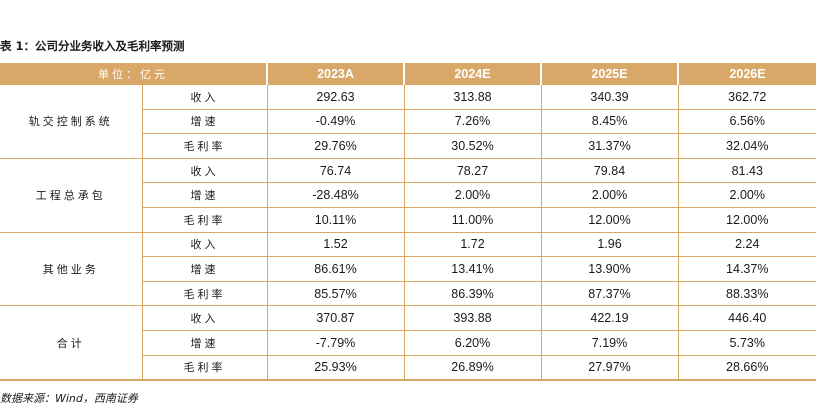 Image resolution: width=832 pixels, height=412 pixels. Describe the element at coordinates (610, 171) in the screenshot. I see `value-cell: 79.84` at that location.